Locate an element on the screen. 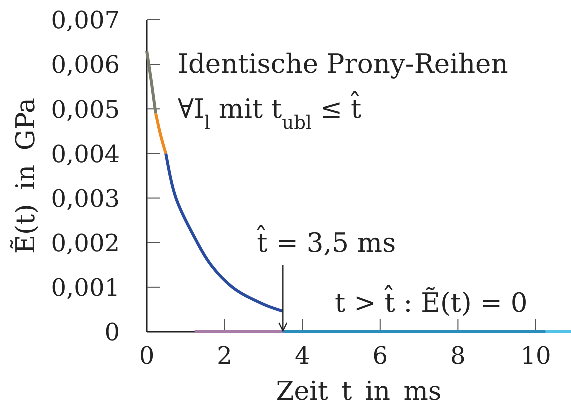 This screenshot has height=406, width=571. x-tick-label: 10 is located at coordinates (536, 356).